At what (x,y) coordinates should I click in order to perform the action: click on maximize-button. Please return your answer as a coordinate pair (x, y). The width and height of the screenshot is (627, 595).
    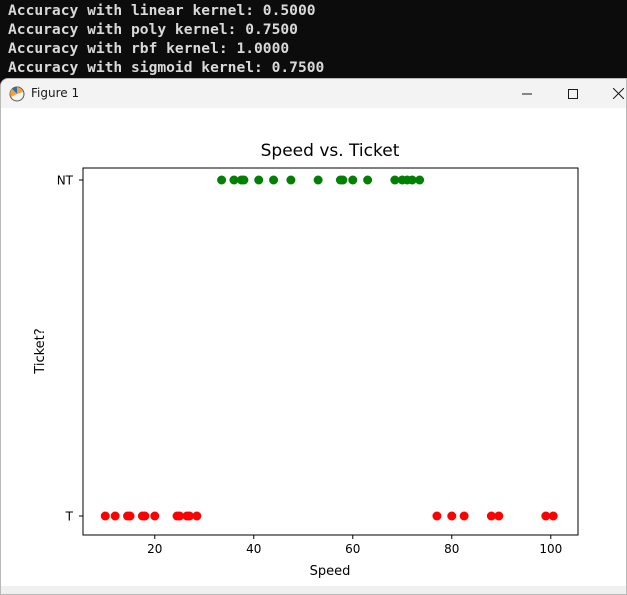
    Looking at the image, I should click on (573, 93).